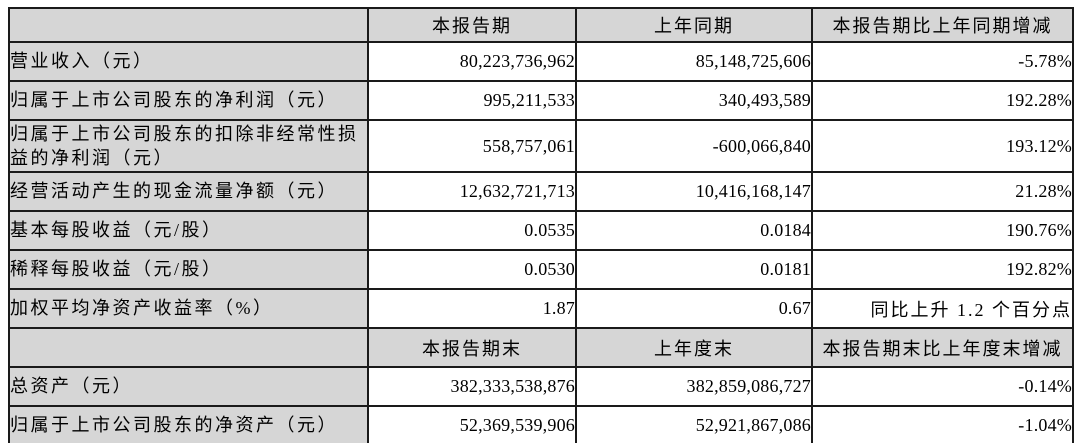 Image resolution: width=1080 pixels, height=443 pixels. I want to click on change-value: 190.76%, so click(942, 230).